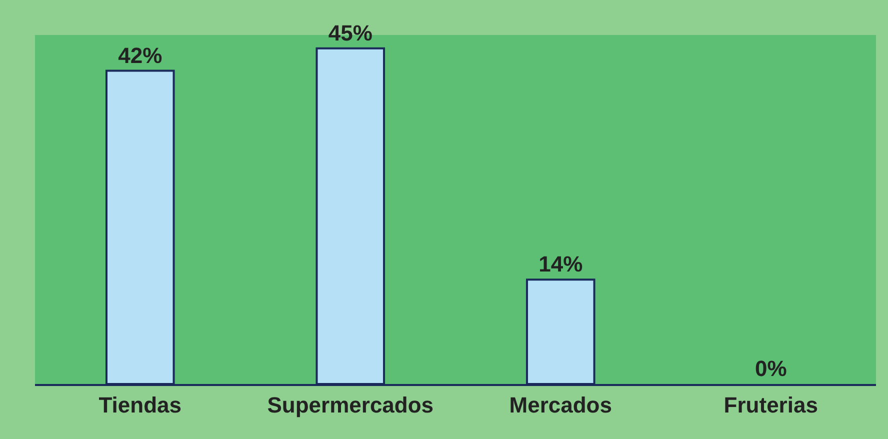 This screenshot has width=888, height=439. I want to click on data-label: 0%, so click(770, 368).